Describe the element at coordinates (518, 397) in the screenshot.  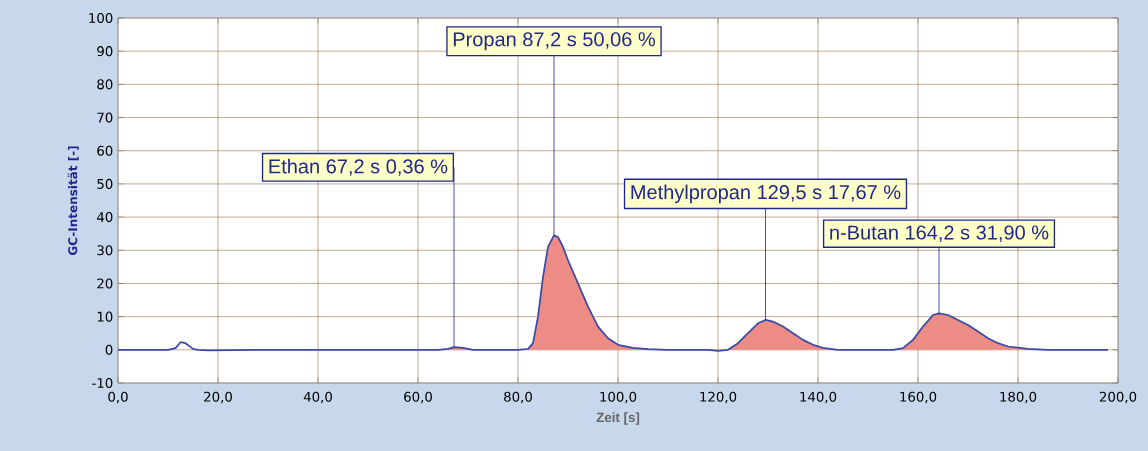
I see `x-tick-label: 80,0` at that location.